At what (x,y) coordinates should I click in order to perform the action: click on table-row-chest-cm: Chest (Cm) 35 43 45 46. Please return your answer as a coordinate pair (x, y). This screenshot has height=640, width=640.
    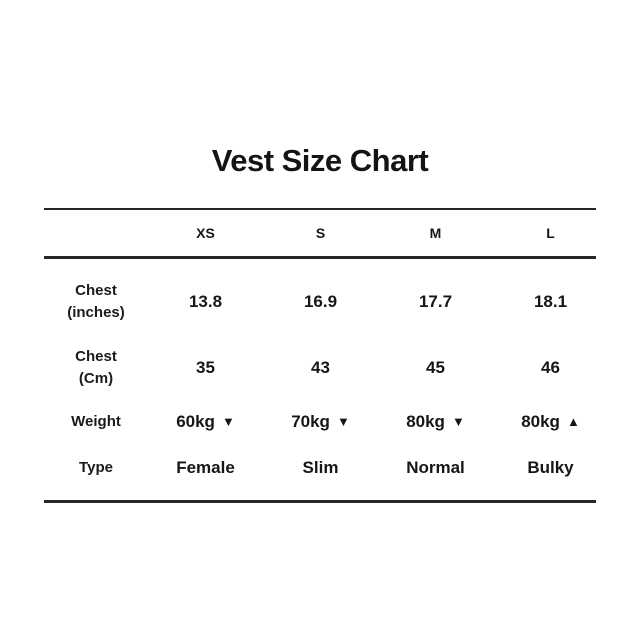
    Looking at the image, I should click on (326, 368).